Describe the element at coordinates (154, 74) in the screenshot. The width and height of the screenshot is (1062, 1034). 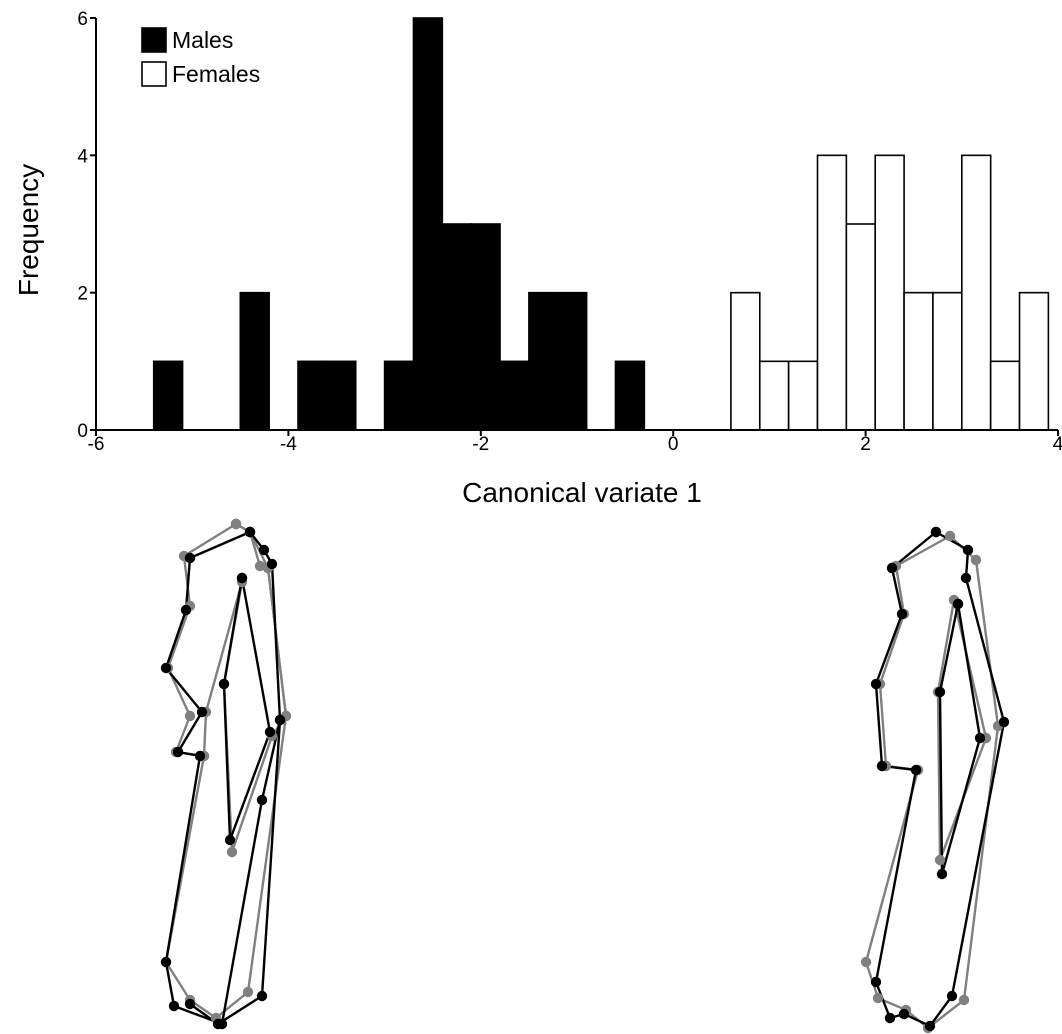
I see `legend-swatch-females` at that location.